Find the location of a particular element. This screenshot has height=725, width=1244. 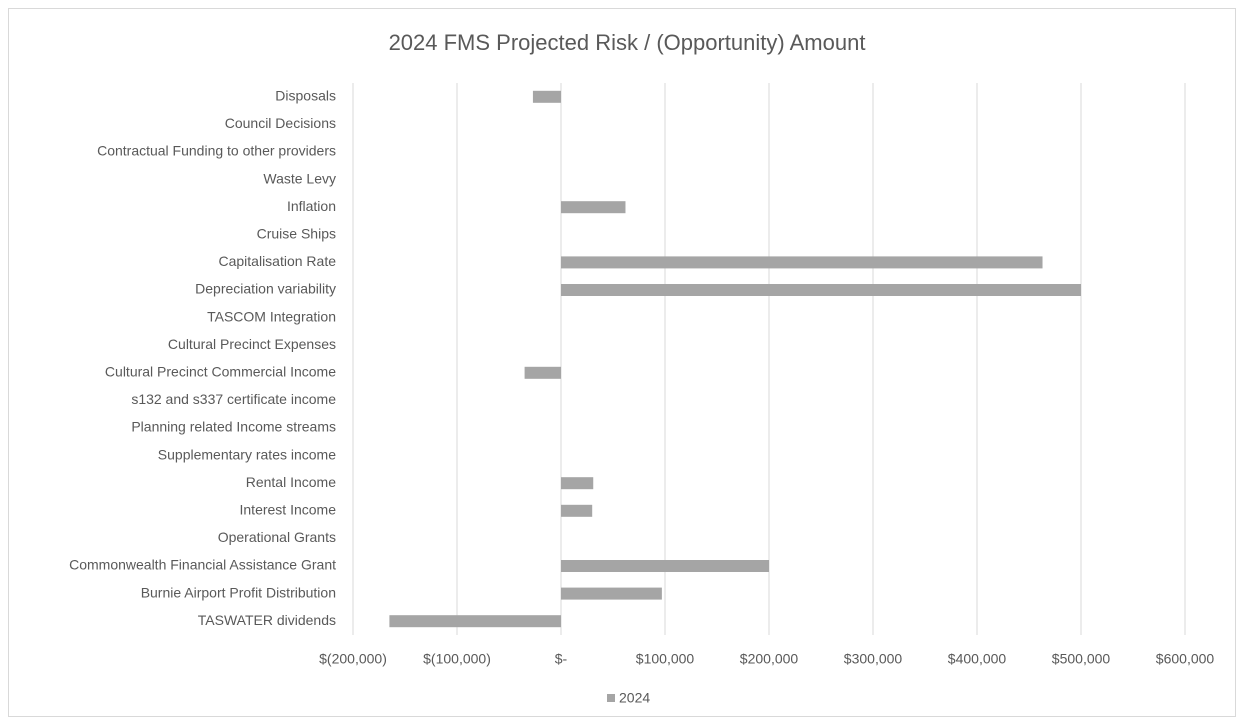

legend-label: 2024 is located at coordinates (634, 698).